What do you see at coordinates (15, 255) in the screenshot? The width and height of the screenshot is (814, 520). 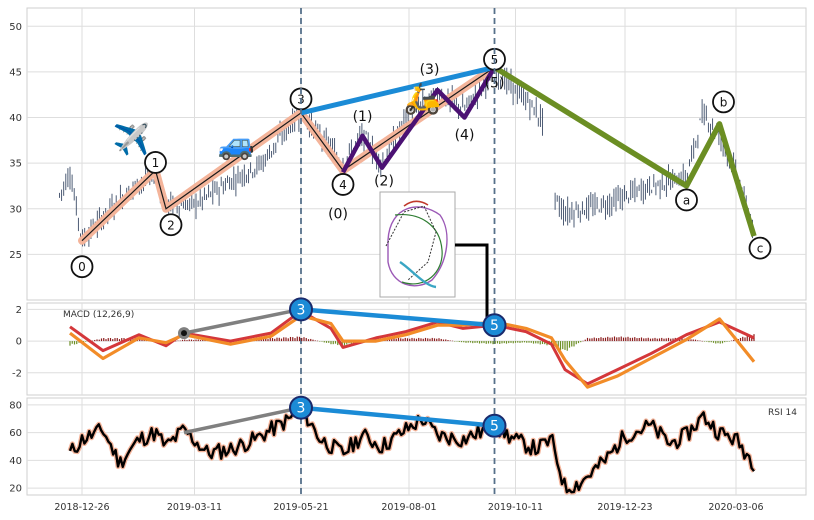 I see `price-tick-label-0: 25` at bounding box center [15, 255].